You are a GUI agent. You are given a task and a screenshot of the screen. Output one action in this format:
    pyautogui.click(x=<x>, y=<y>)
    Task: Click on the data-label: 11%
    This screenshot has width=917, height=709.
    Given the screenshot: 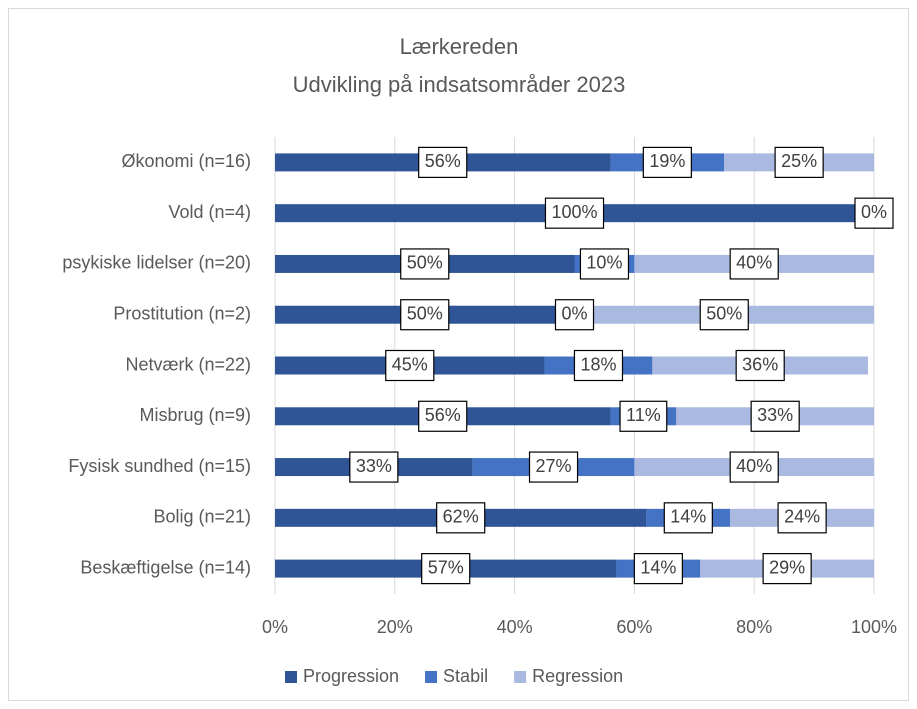 What is the action you would take?
    pyautogui.click(x=643, y=416)
    